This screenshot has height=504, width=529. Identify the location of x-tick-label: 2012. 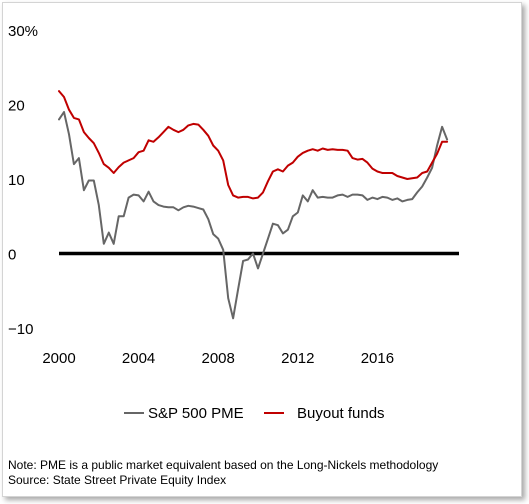
(297, 358).